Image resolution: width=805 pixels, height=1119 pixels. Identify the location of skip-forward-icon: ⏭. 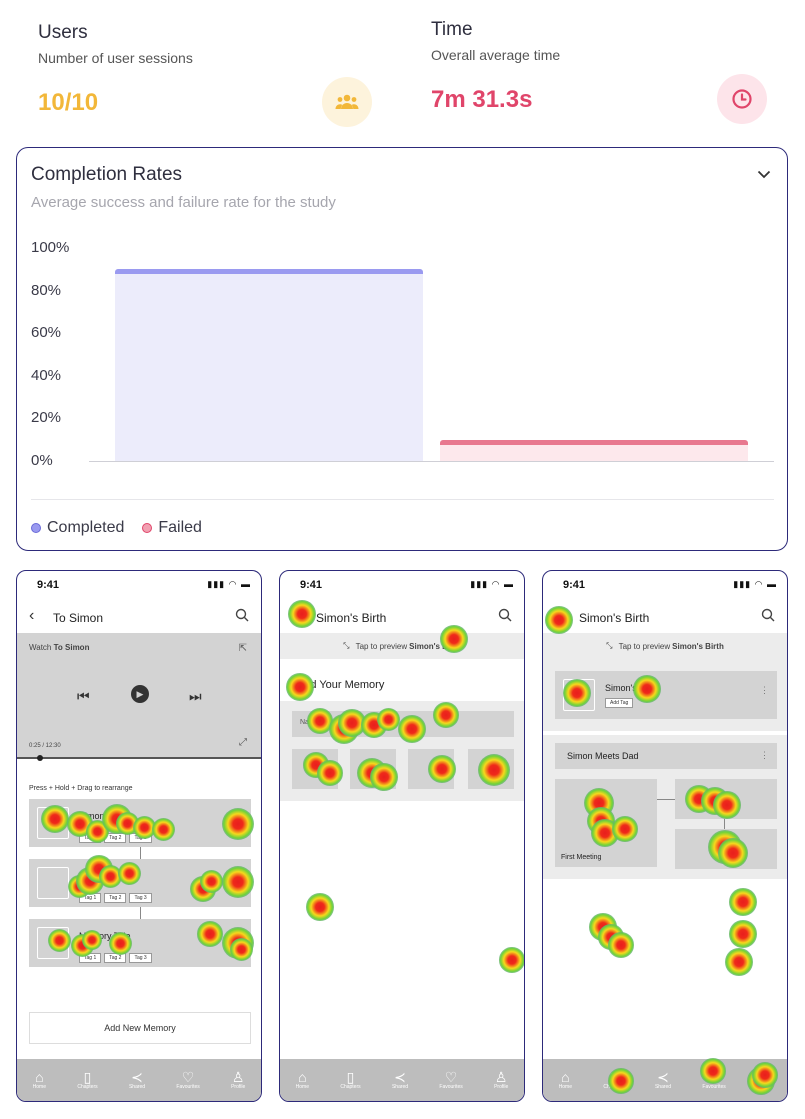
(195, 696).